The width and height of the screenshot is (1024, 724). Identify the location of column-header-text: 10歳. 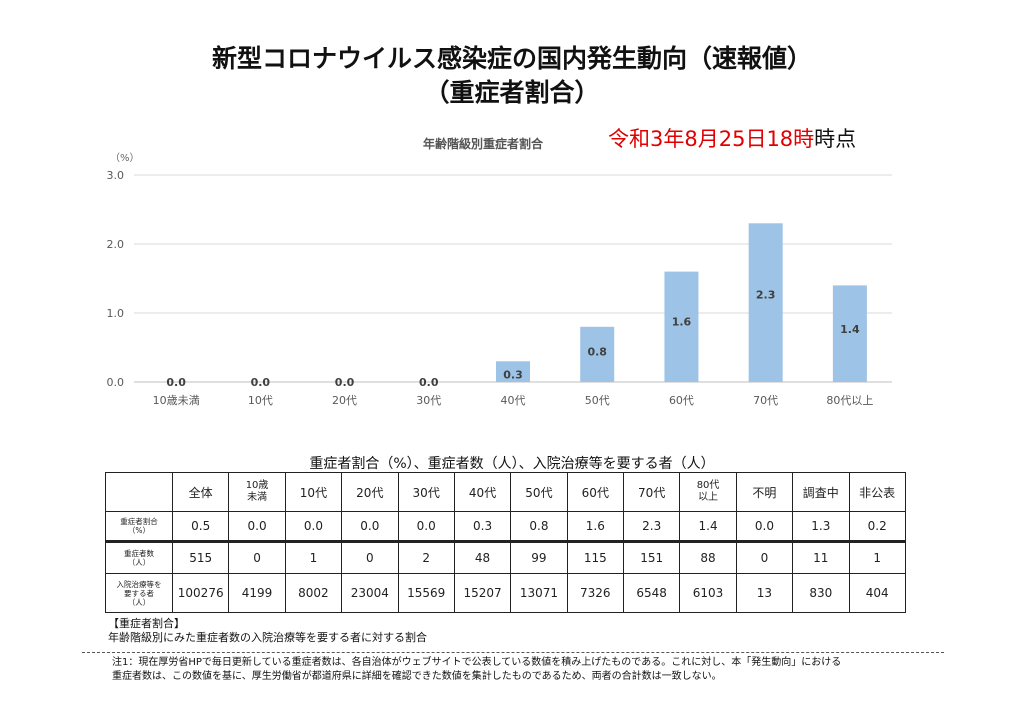
(257, 485).